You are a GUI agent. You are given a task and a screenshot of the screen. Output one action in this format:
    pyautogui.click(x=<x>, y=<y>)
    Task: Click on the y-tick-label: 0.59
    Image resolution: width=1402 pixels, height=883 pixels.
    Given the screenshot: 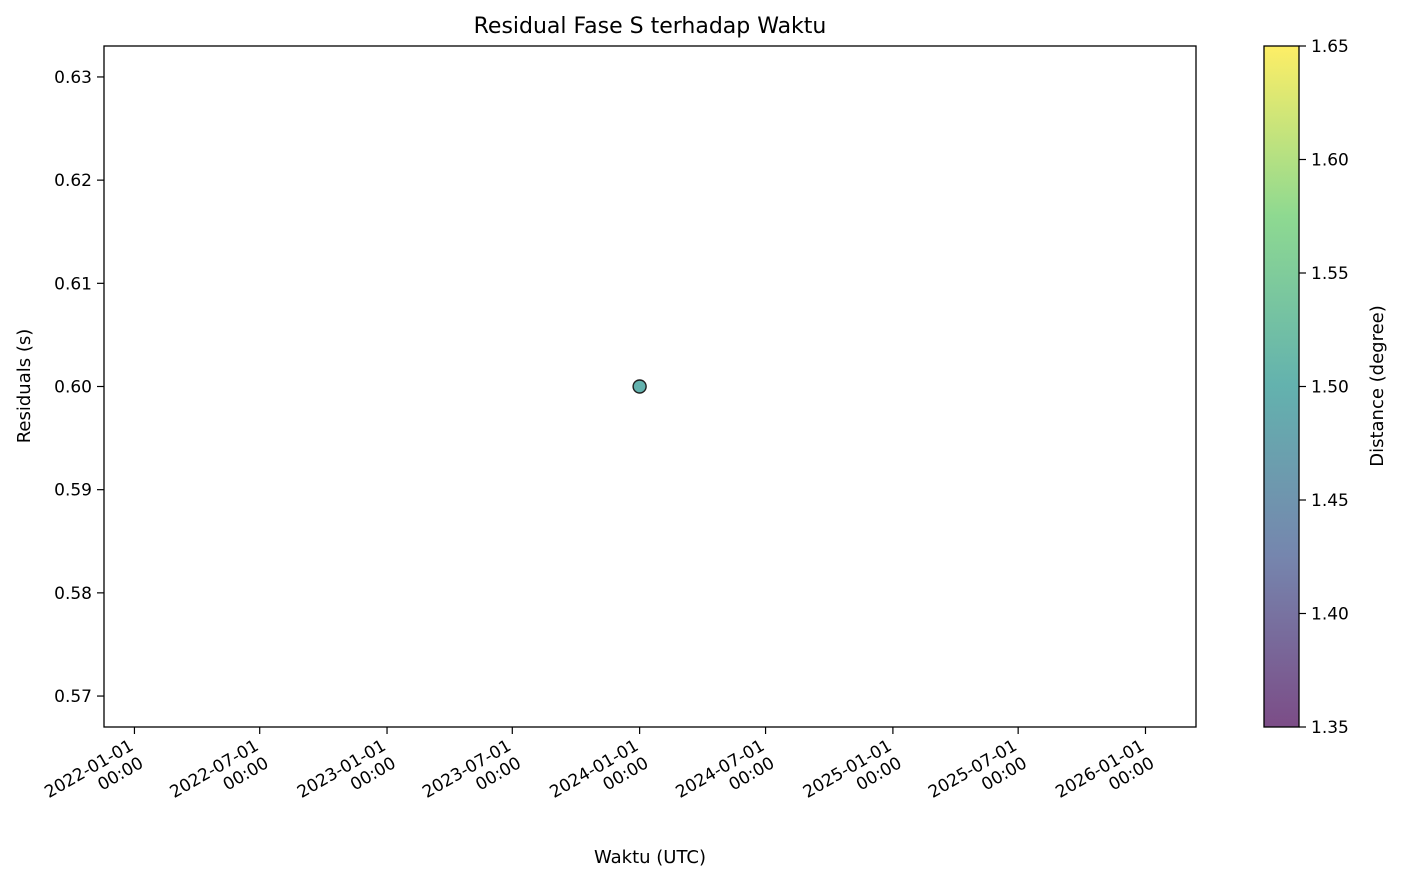 What is the action you would take?
    pyautogui.click(x=73, y=491)
    